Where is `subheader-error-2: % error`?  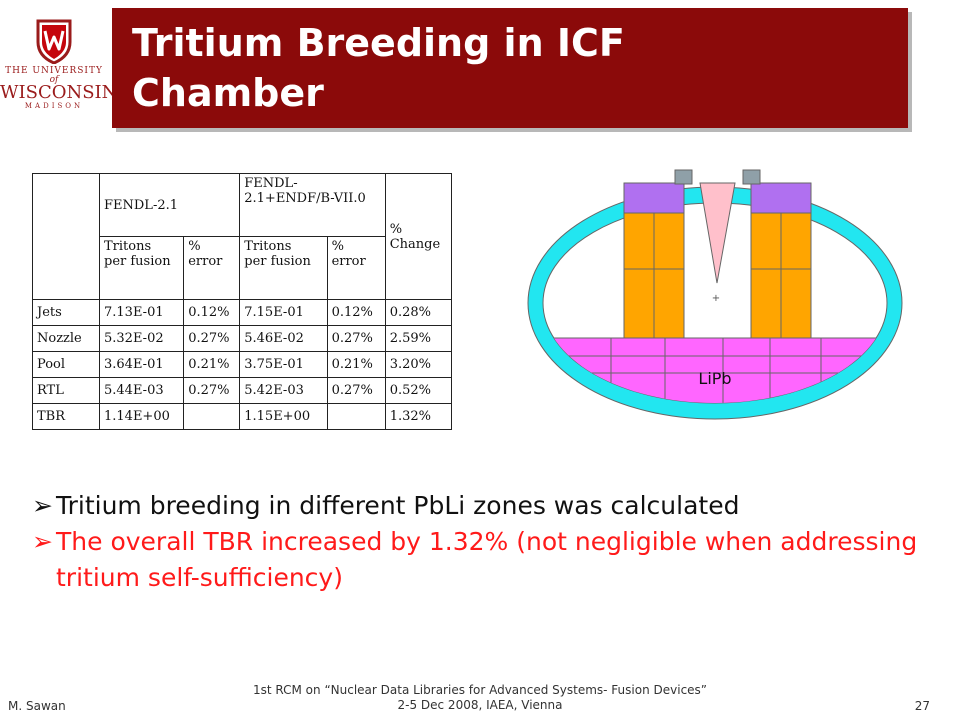 subheader-error-2: % error is located at coordinates (356, 268).